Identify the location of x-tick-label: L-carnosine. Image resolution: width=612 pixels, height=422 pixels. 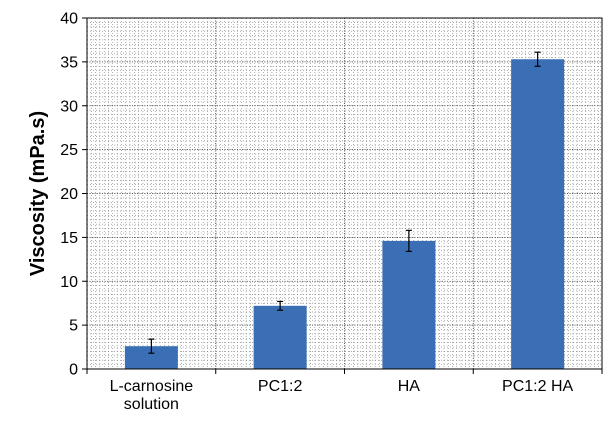
(152, 386).